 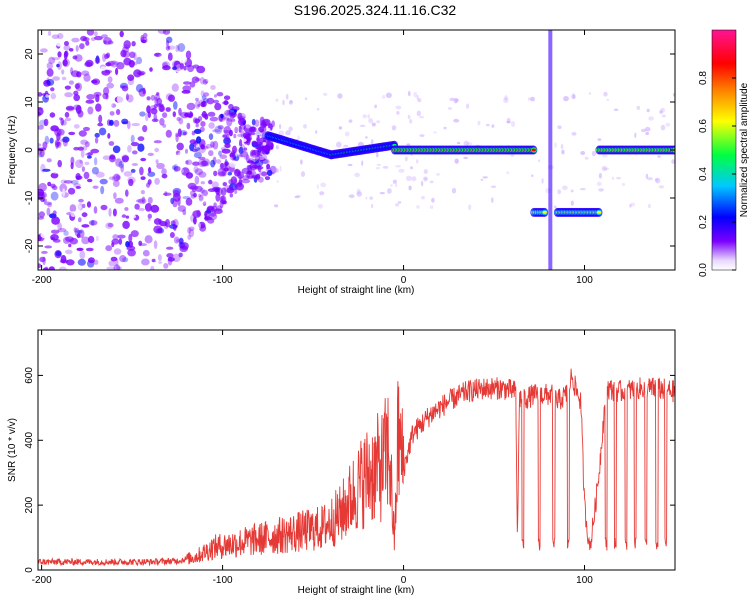 What do you see at coordinates (29, 439) in the screenshot?
I see `y-tick-label: 400` at bounding box center [29, 439].